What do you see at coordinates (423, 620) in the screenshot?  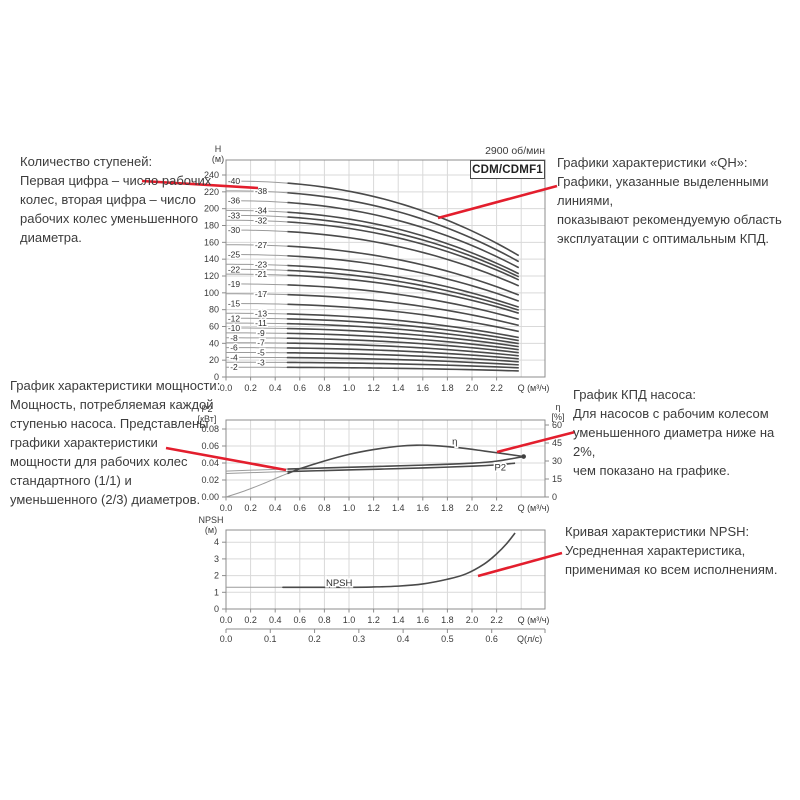 I see `npsh-xtick-label: 1.6` at bounding box center [423, 620].